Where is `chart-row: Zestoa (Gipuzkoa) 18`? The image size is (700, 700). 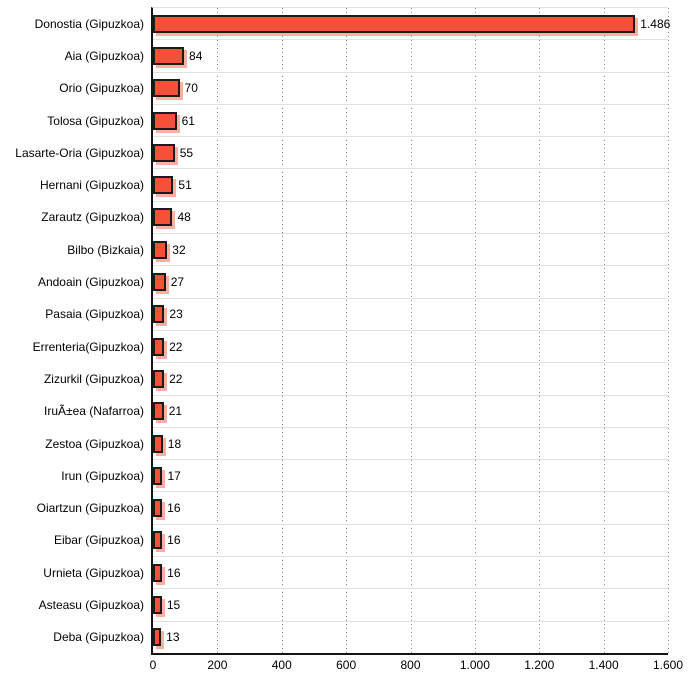 chart-row: Zestoa (Gipuzkoa) 18 is located at coordinates (356, 444).